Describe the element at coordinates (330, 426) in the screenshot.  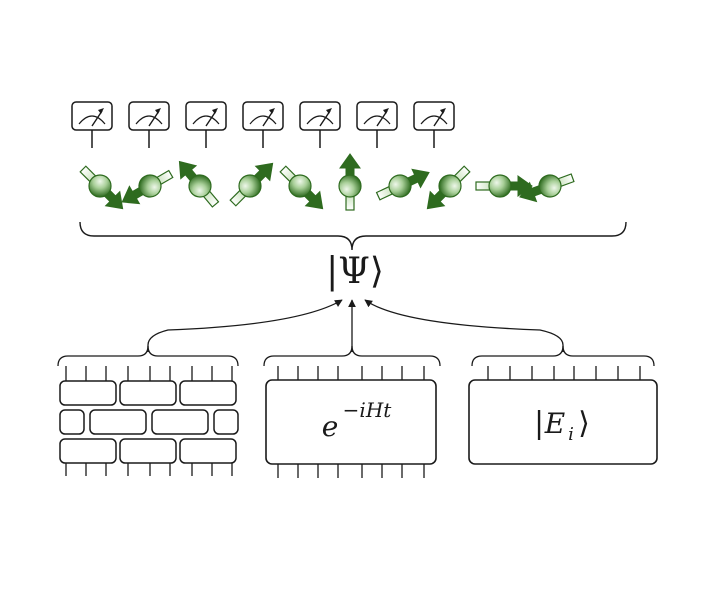
I see `evolution-label: e` at that location.